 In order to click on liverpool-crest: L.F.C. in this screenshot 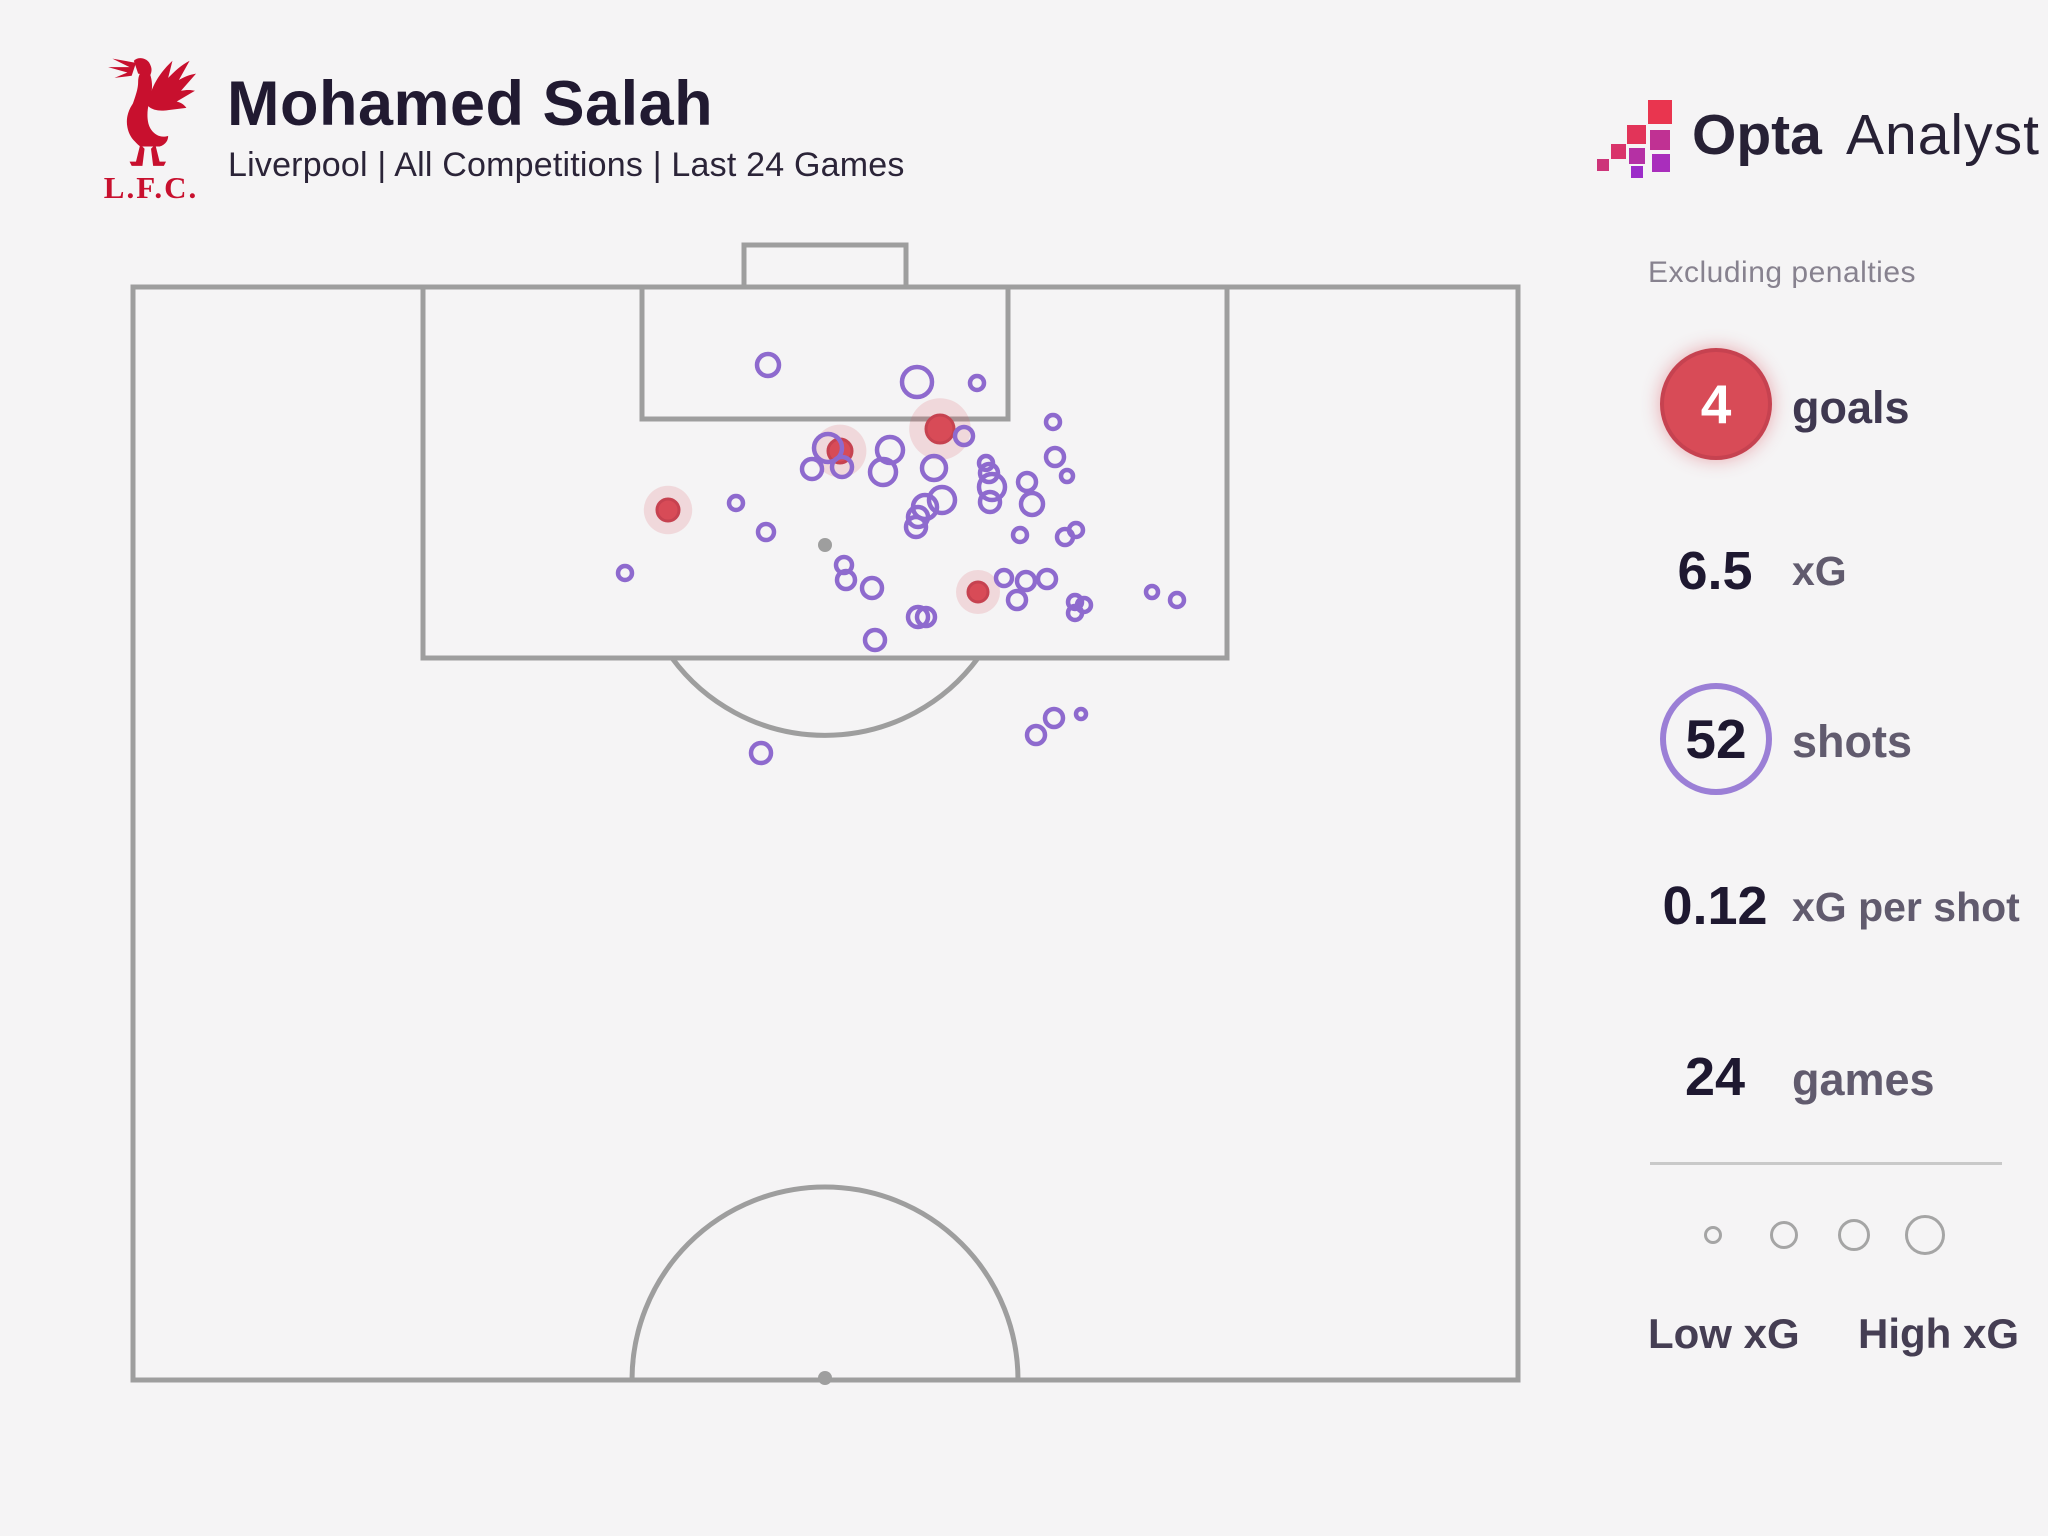, I will do `click(151, 129)`.